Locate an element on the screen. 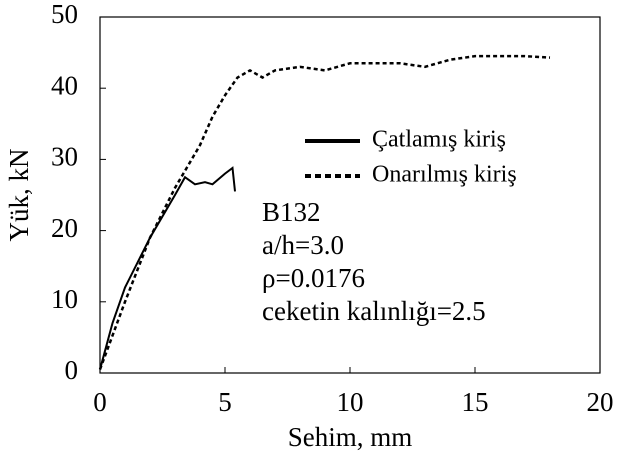 This screenshot has height=459, width=632. x-axis-title: Sehim, mm is located at coordinates (350, 437).